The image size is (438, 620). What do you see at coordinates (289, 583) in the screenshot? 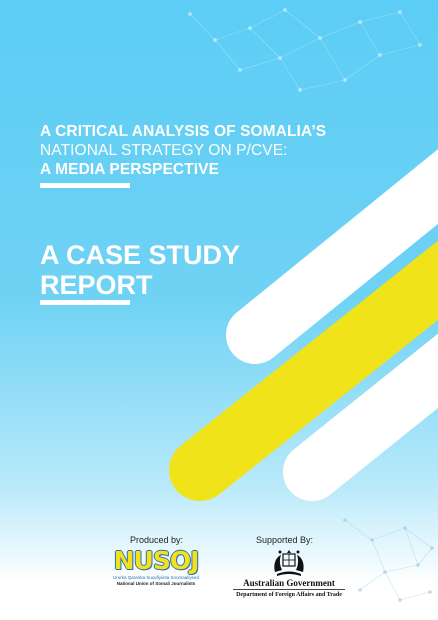
I see `australian-government-text: Australian Government` at bounding box center [289, 583].